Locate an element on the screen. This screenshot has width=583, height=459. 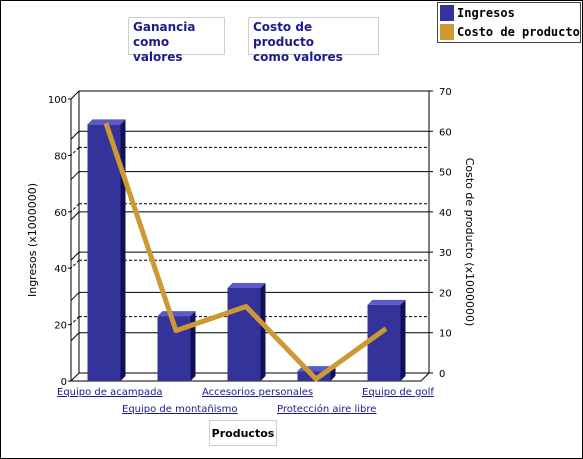
legend-item-costo: Costo de producto is located at coordinates (510, 32).